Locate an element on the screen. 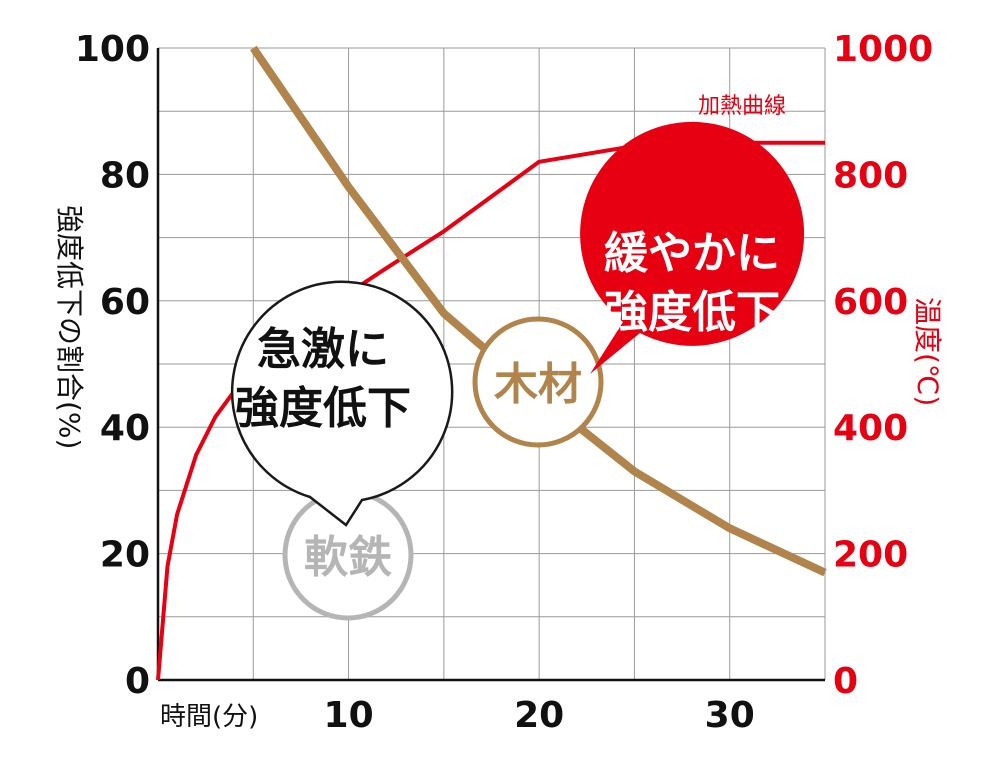  y-right-tick-label: 200 is located at coordinates (870, 555).